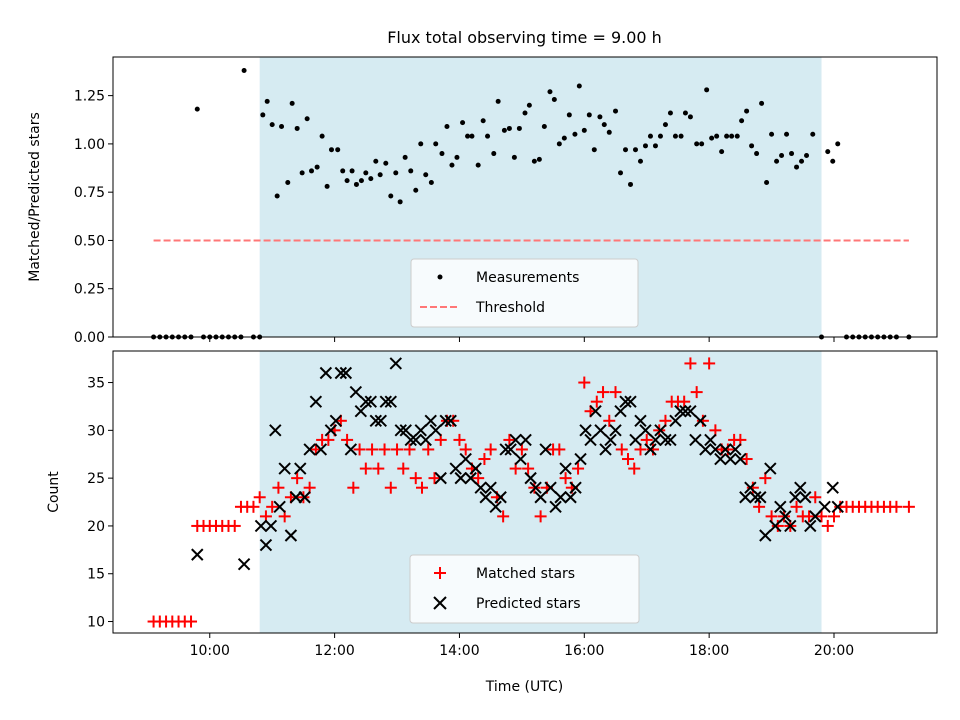  Describe the element at coordinates (524, 293) in the screenshot. I see `top-legend: Measurements Threshold` at that location.